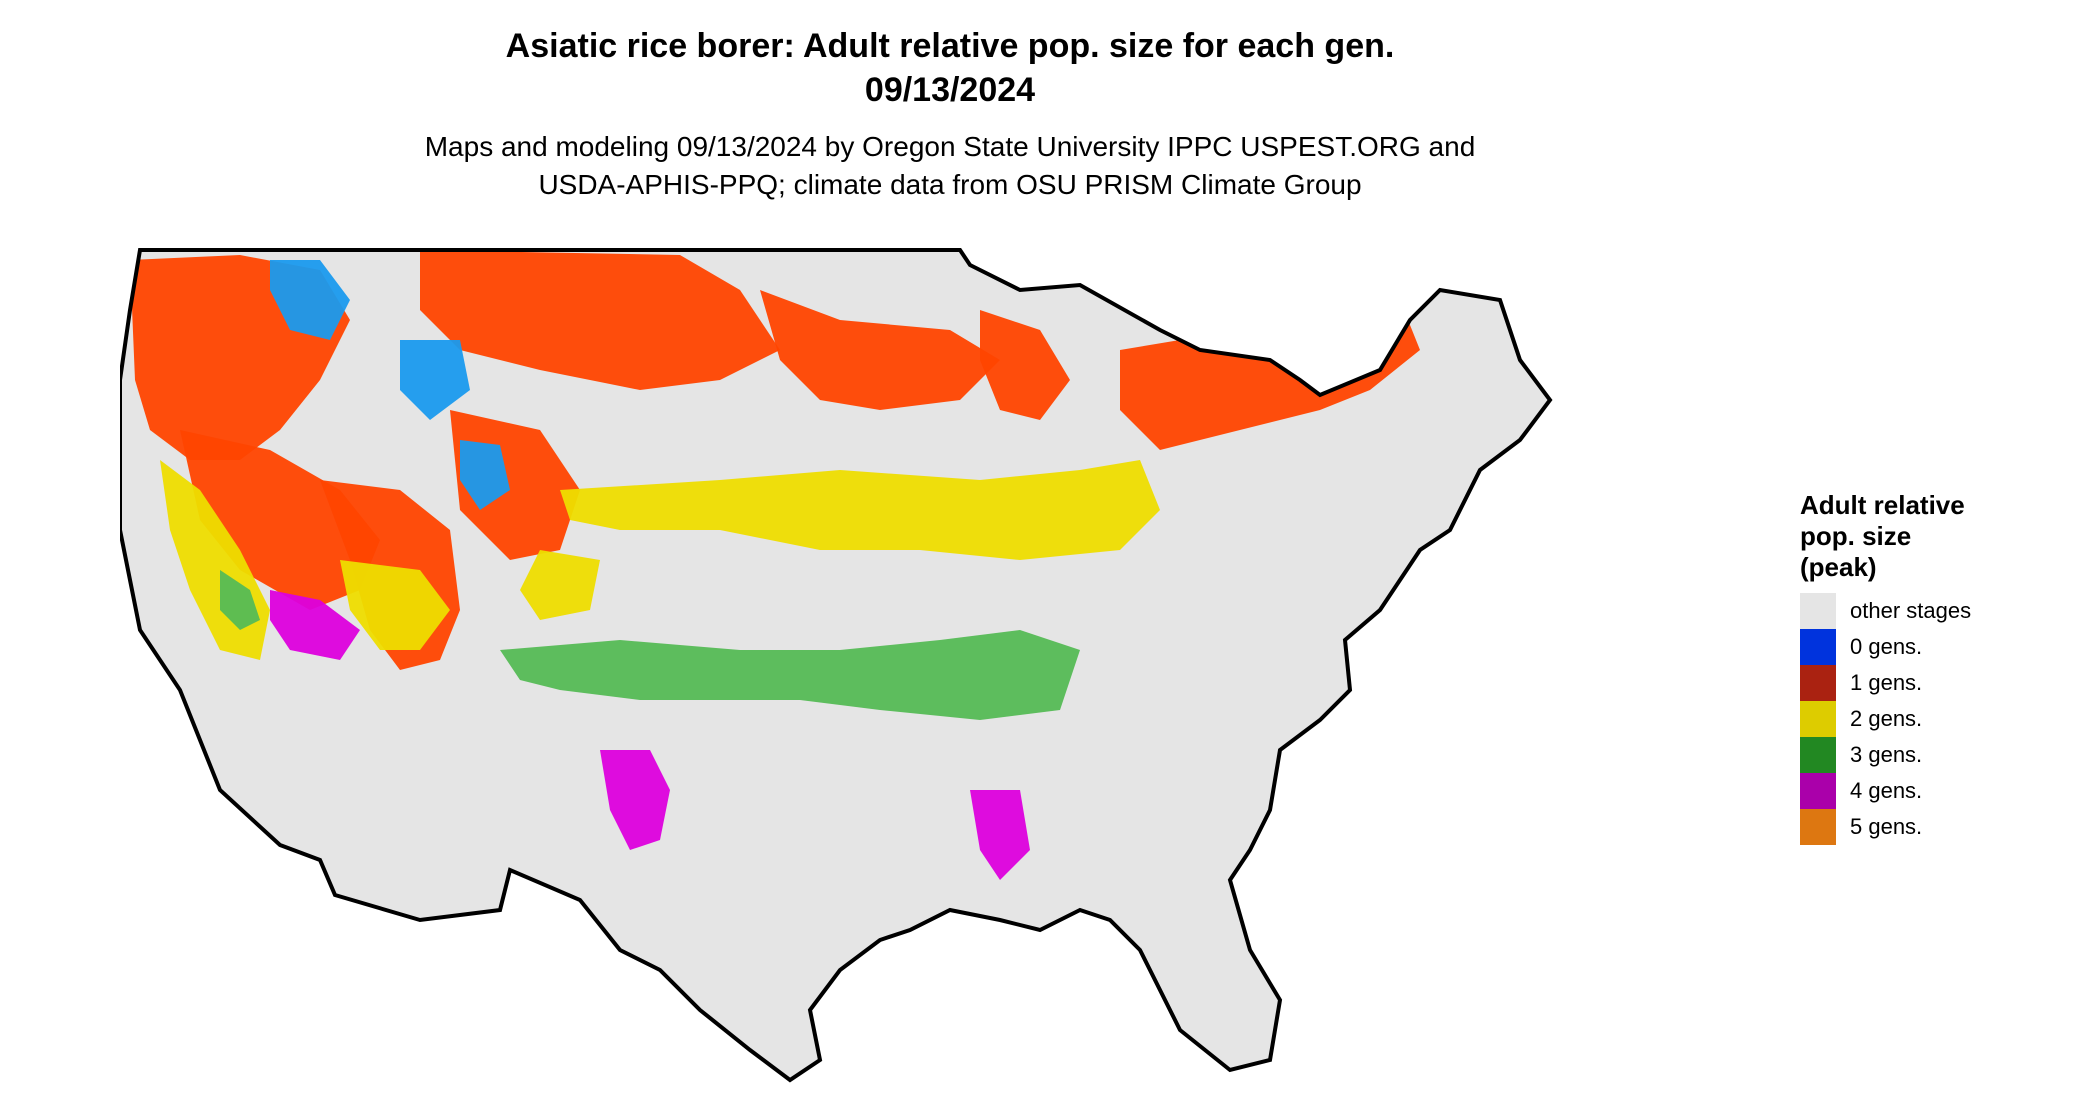  What do you see at coordinates (1818, 791) in the screenshot?
I see `legend-swatch-4-gens` at bounding box center [1818, 791].